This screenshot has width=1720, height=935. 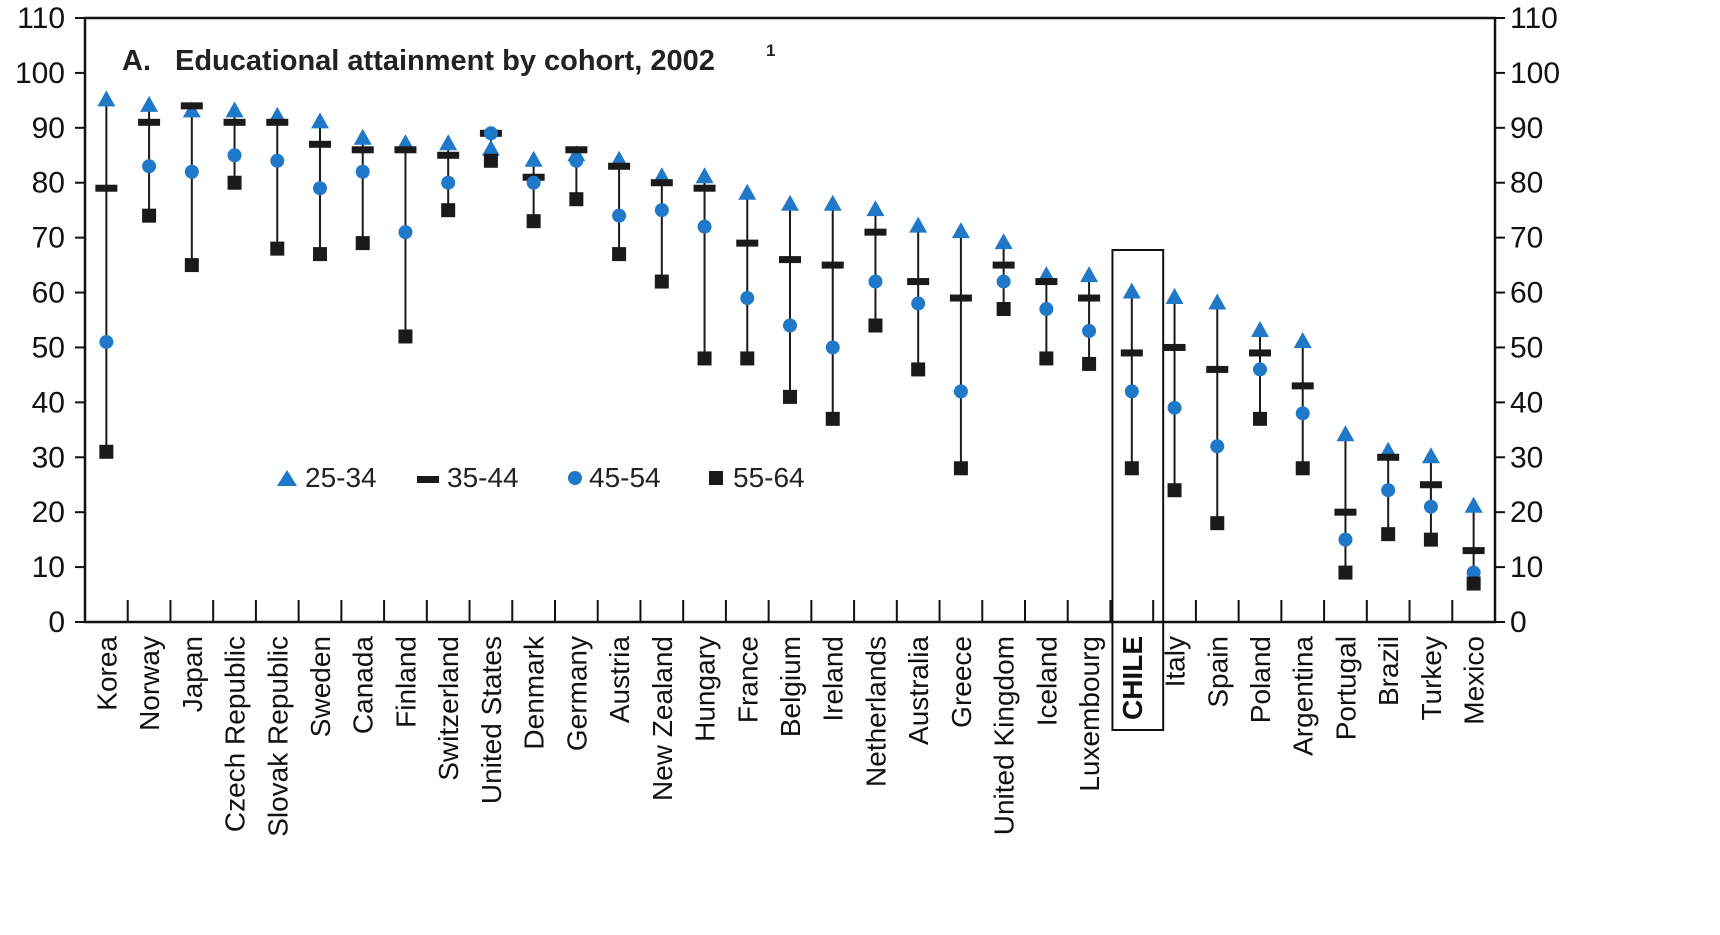 I want to click on y-tick-label-left: 80, so click(x=48, y=183).